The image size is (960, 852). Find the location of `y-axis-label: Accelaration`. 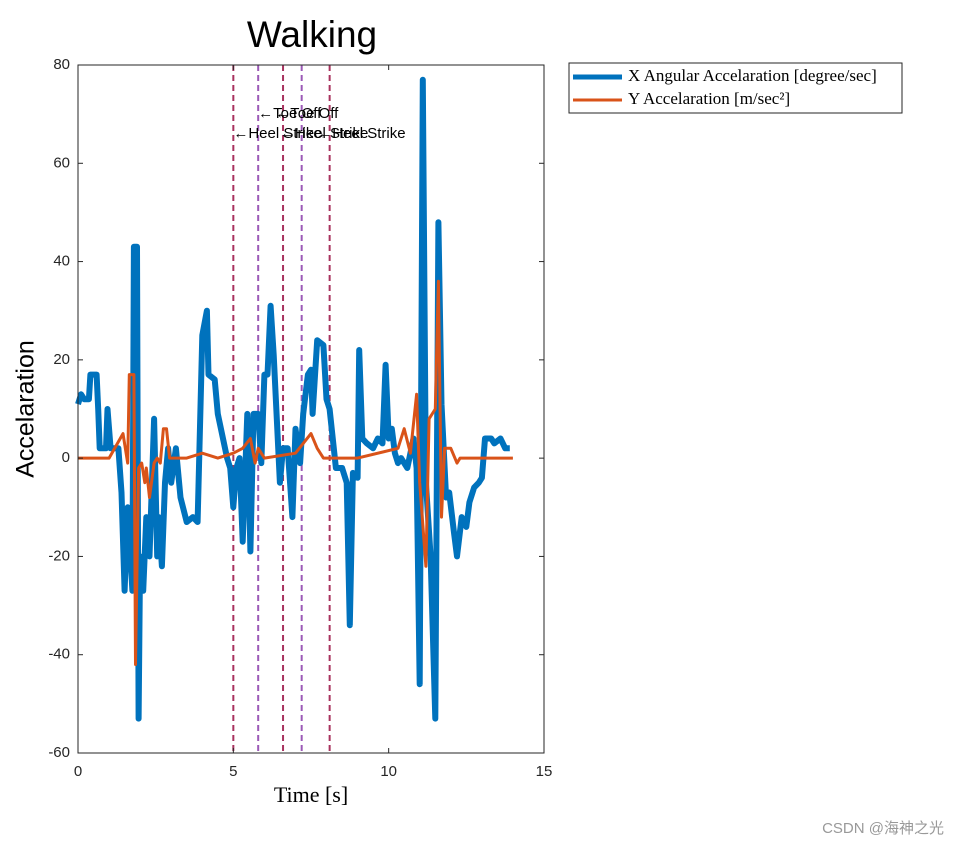

y-axis-label: Accelaration is located at coordinates (26, 409).